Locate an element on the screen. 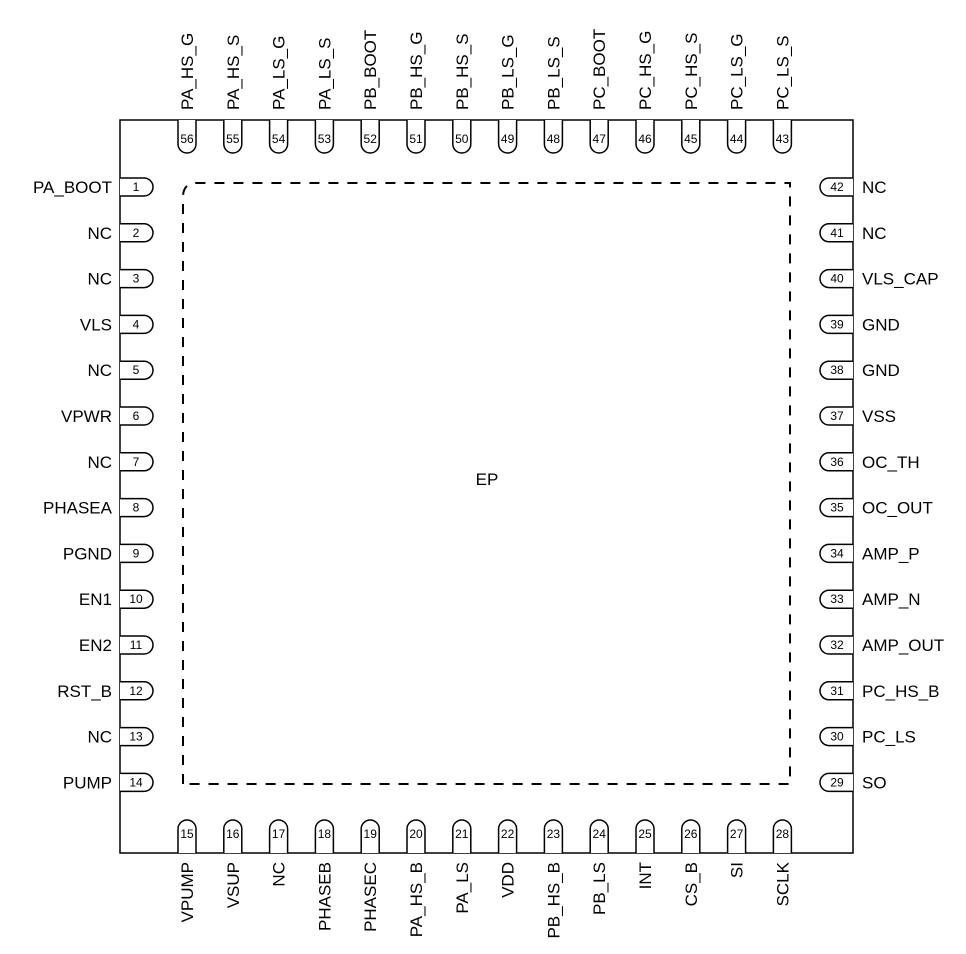 The width and height of the screenshot is (966, 954). pin-31: 31 PC_HS_B is located at coordinates (879, 691).